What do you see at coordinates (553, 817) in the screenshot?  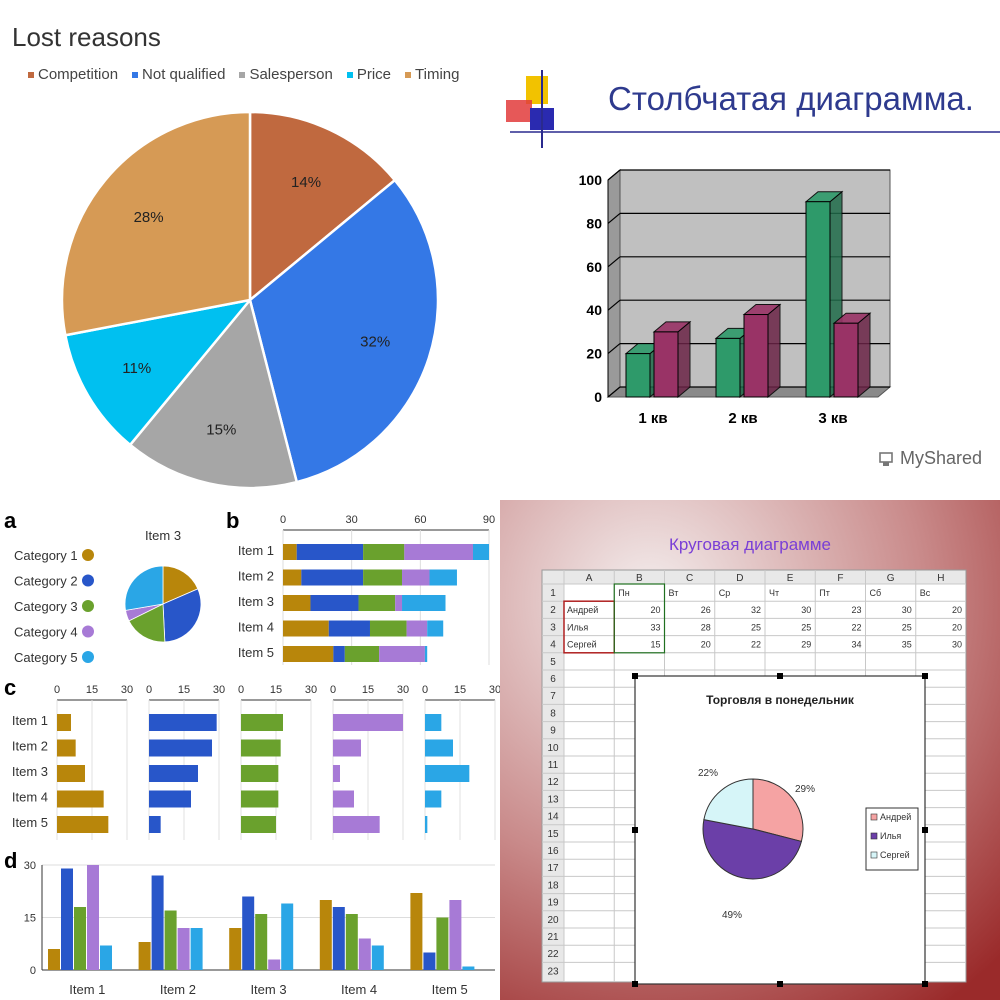 I see `row-header: 14` at bounding box center [553, 817].